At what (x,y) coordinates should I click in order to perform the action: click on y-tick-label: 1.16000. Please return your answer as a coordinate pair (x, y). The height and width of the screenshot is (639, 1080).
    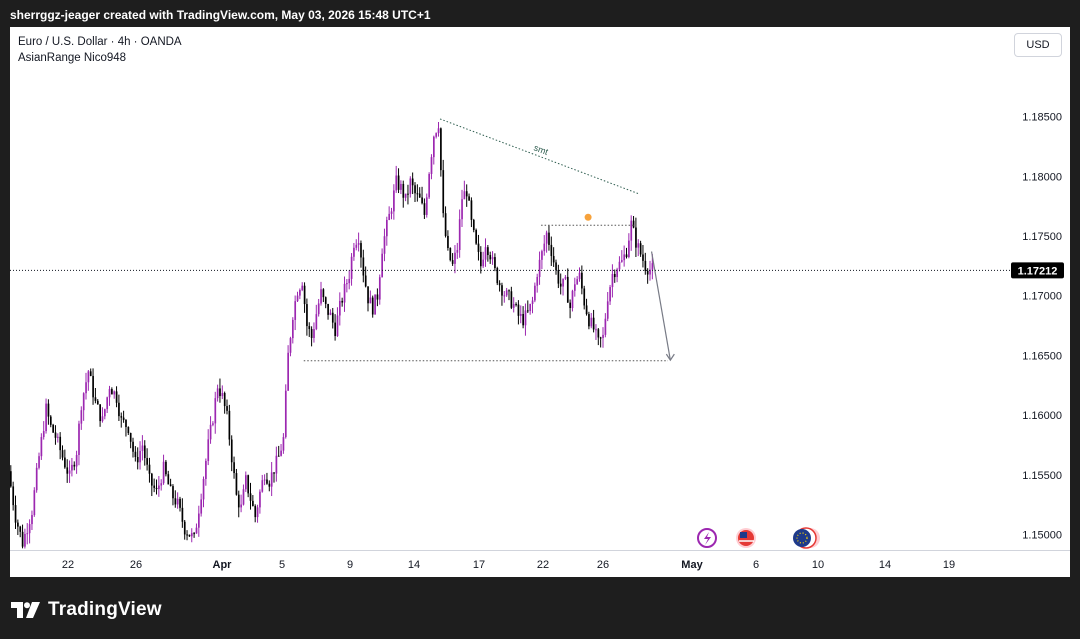
    Looking at the image, I should click on (1042, 416).